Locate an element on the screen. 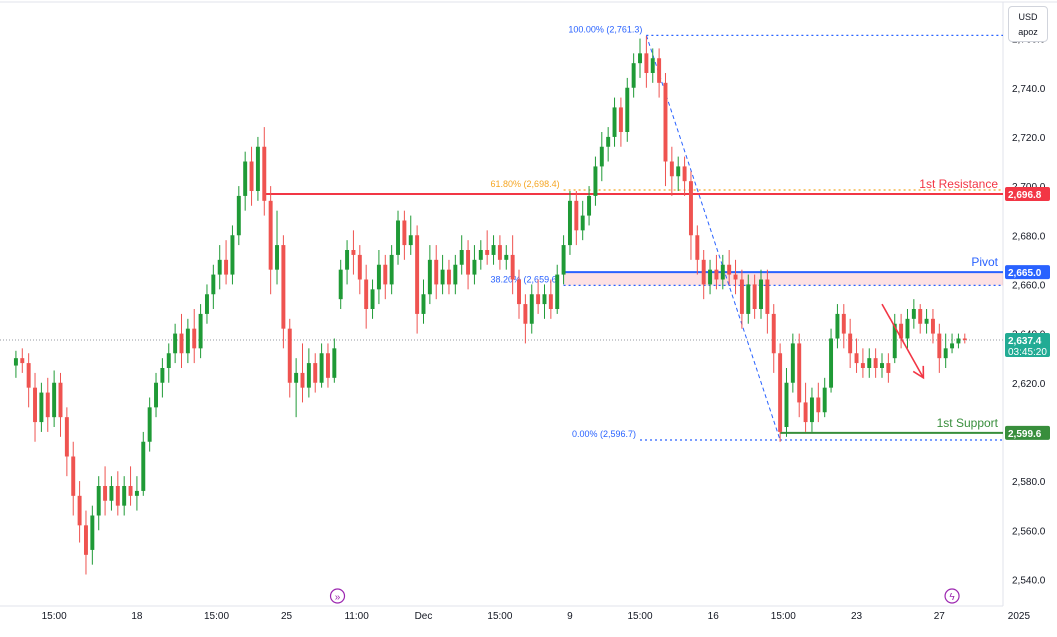  y-axis-tick-label: 2,560.0 is located at coordinates (1029, 531).